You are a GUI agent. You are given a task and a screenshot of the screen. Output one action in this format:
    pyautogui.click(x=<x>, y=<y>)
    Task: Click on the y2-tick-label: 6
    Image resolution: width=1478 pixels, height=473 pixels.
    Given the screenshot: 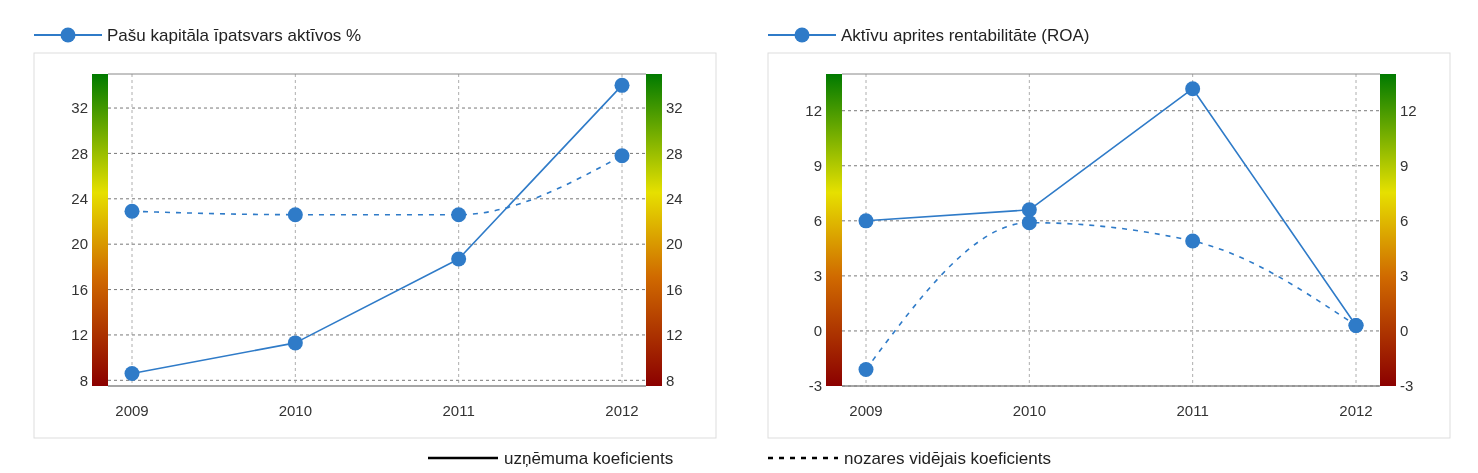 What is the action you would take?
    pyautogui.click(x=1404, y=221)
    